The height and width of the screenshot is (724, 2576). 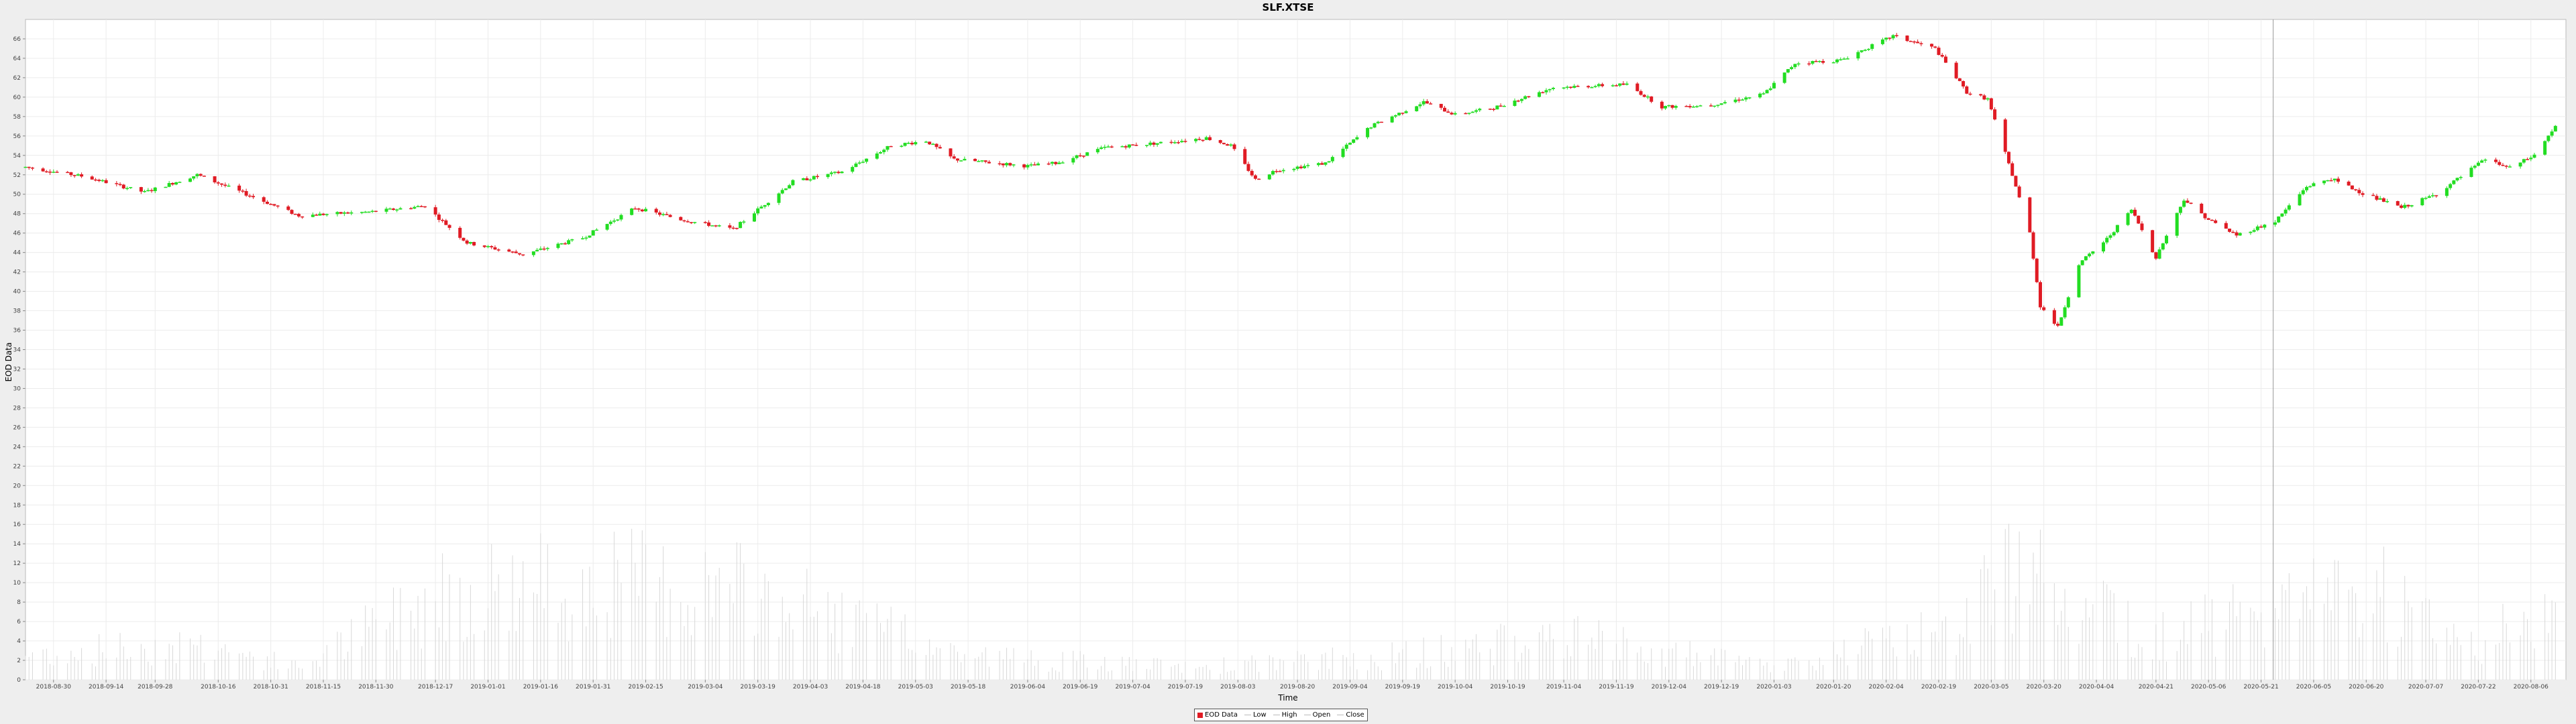 I want to click on y-tick-label: 16, so click(x=17, y=525).